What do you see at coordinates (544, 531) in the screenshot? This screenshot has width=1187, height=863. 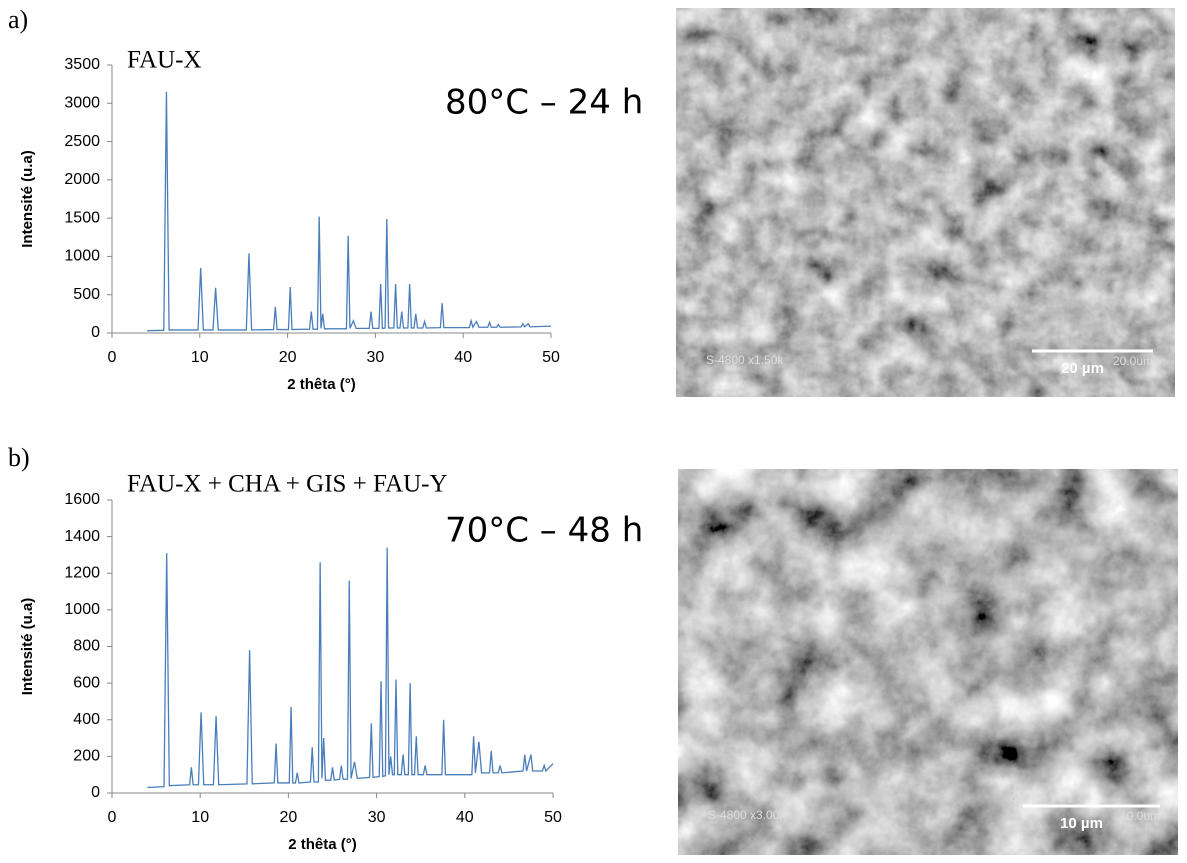 I see `condition-label: 70°C – 48 h` at bounding box center [544, 531].